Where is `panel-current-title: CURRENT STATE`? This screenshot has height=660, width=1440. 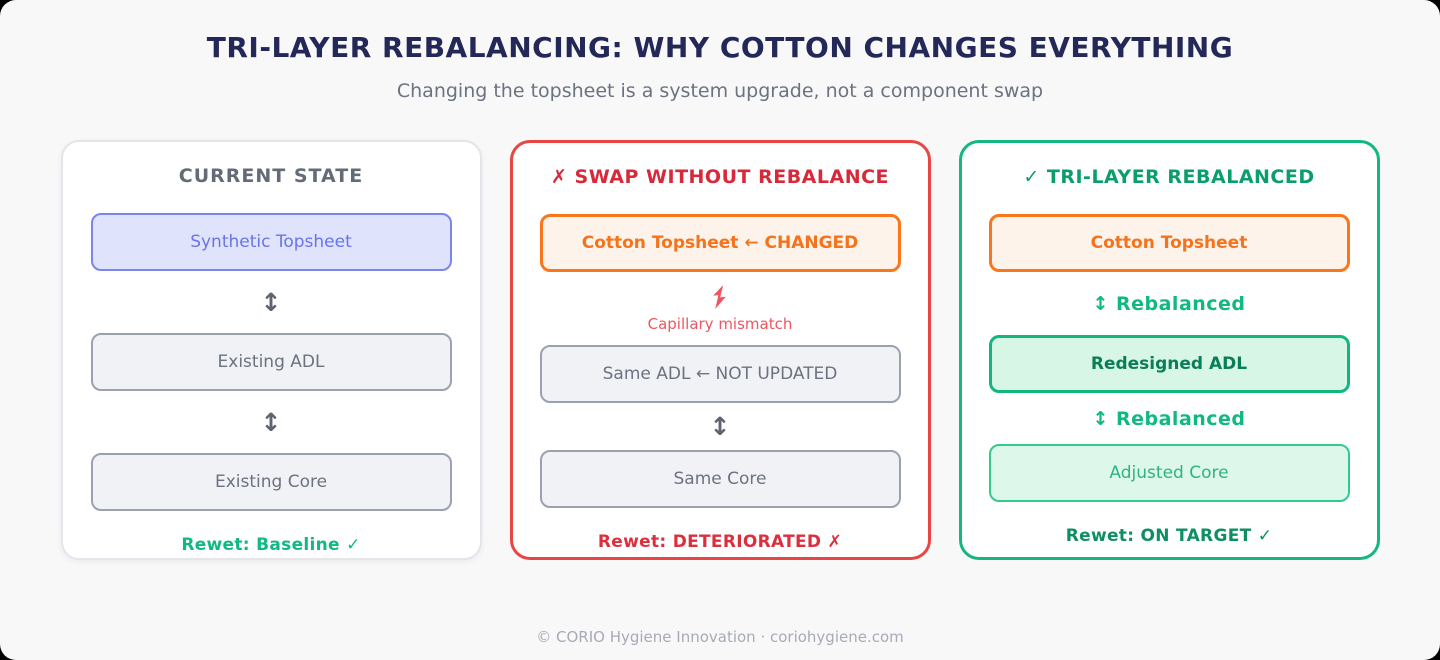
panel-current-title: CURRENT STATE is located at coordinates (271, 176).